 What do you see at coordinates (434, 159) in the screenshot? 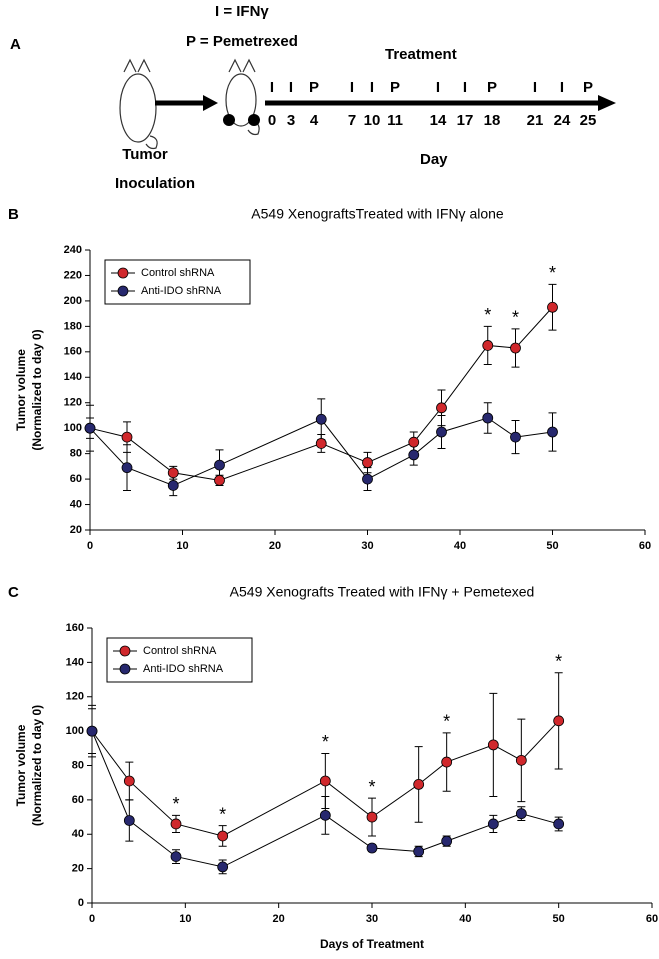
I see `day-label: Day` at bounding box center [434, 159].